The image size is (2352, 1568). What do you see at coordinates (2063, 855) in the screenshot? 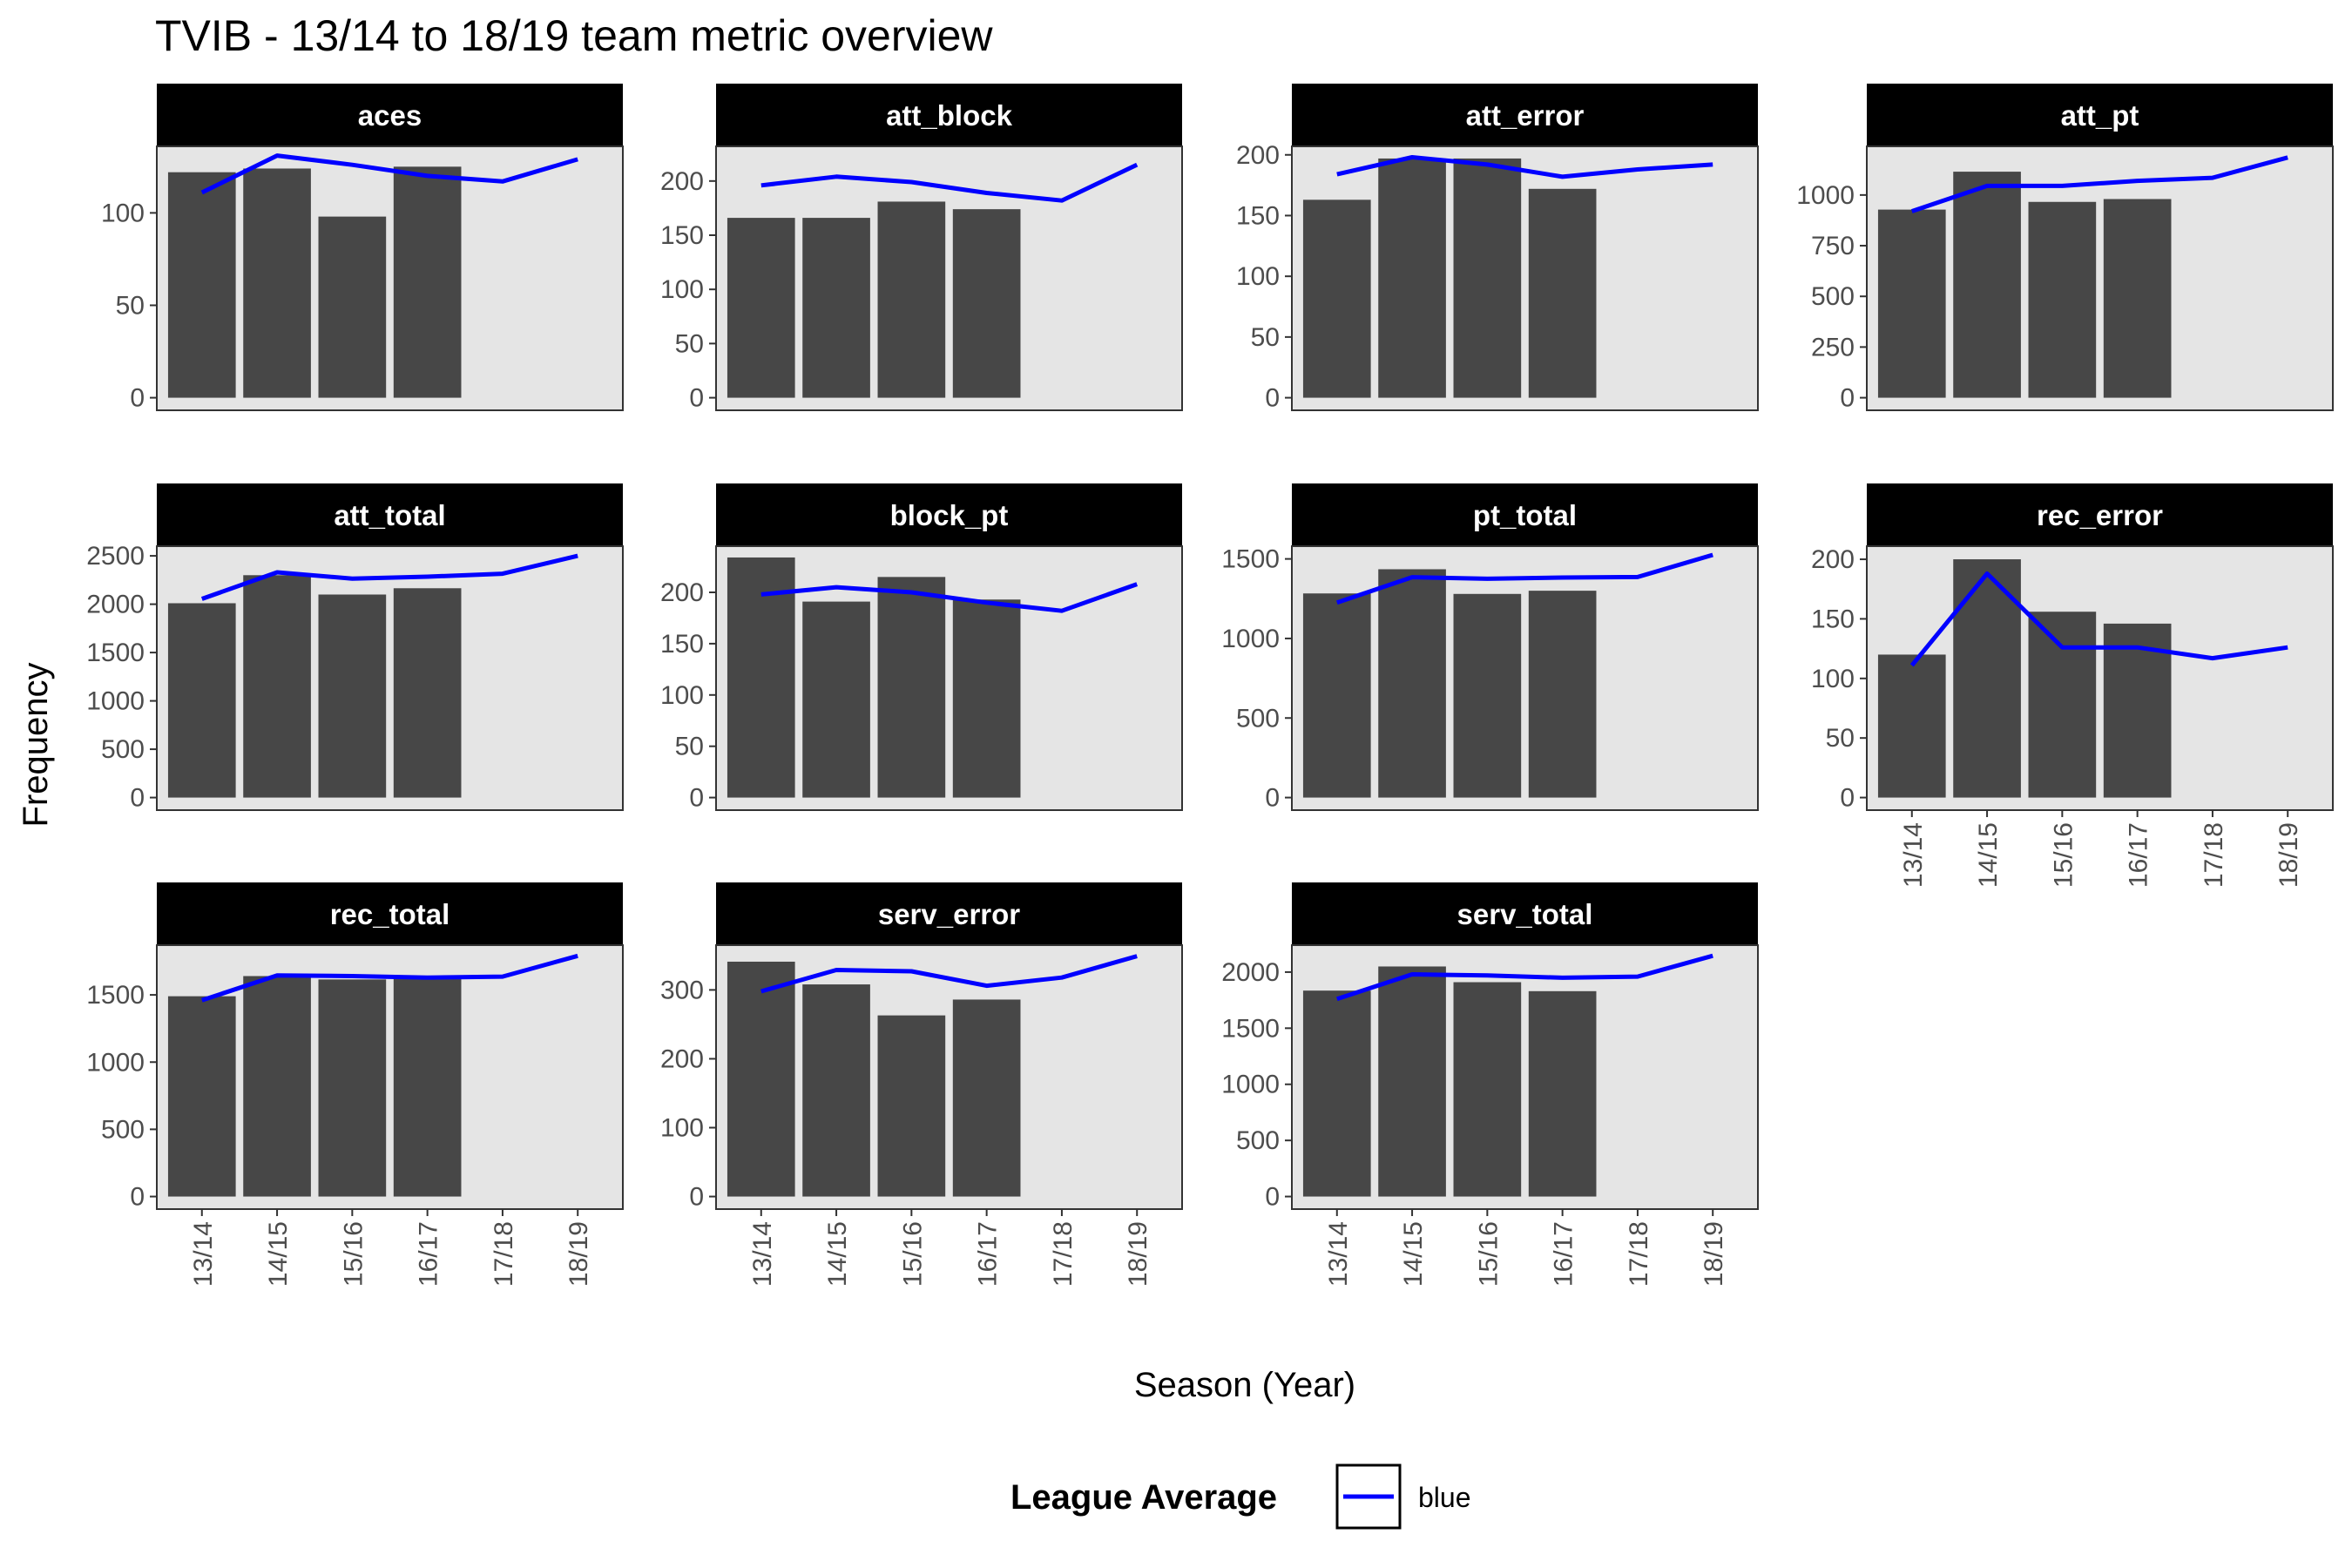
I see `xtick-label-rec_error: 15/16` at bounding box center [2063, 855].